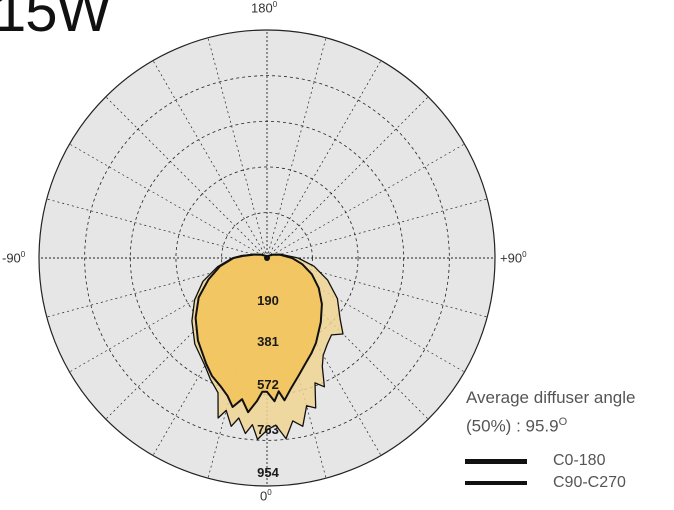 The width and height of the screenshot is (674, 510). I want to click on angle-label-180: 1800, so click(264, 8).